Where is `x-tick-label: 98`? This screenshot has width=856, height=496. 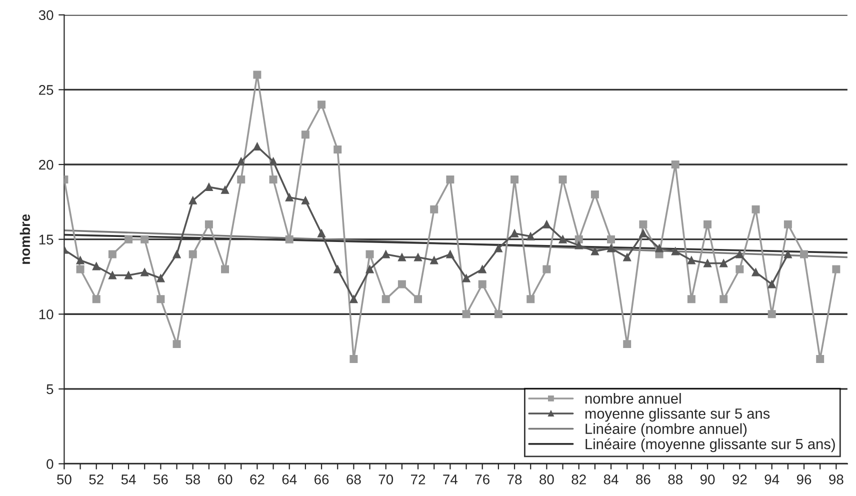
x-tick-label: 98 is located at coordinates (836, 479).